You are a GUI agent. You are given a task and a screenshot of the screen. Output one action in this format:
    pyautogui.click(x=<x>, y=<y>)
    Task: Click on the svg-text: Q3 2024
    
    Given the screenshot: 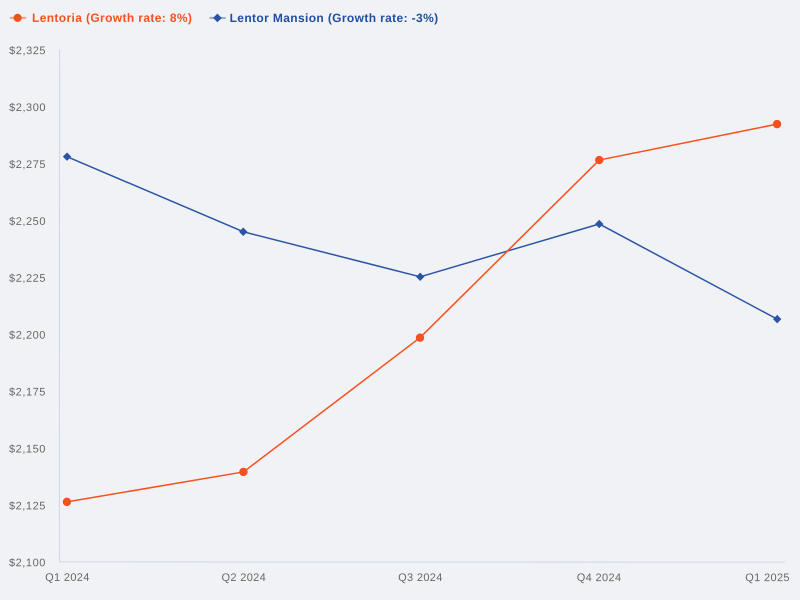 What is the action you would take?
    pyautogui.click(x=420, y=578)
    